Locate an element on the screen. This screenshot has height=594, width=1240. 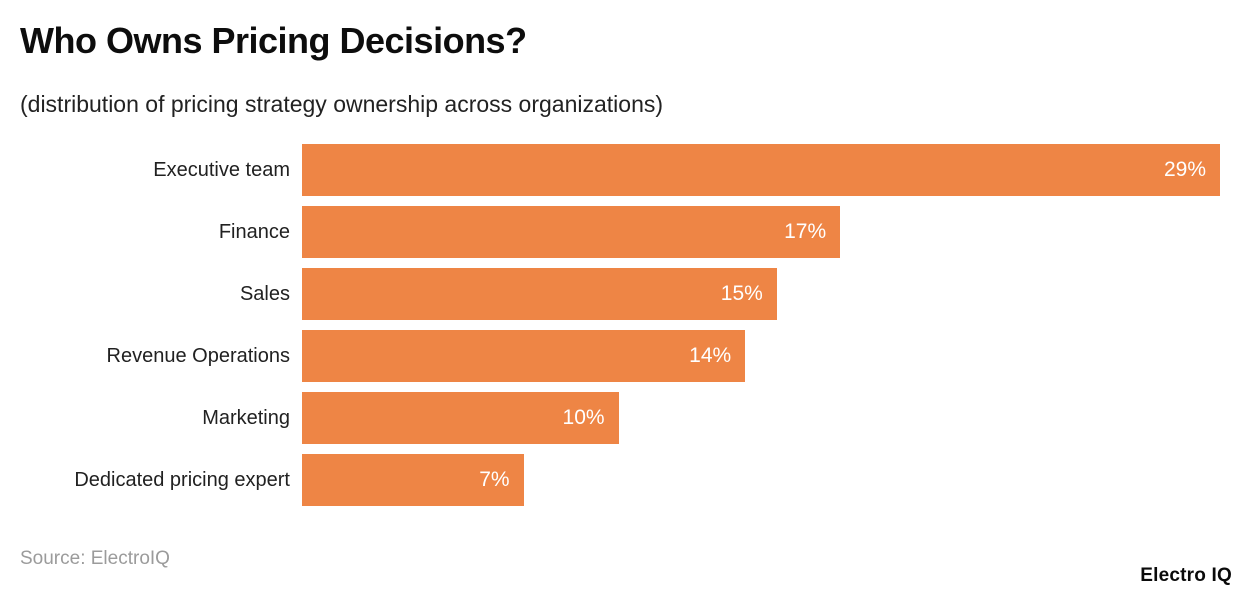
bar: 10% is located at coordinates (460, 418).